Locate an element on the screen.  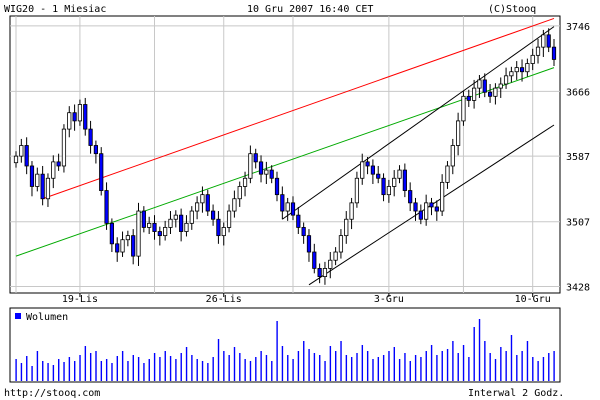
x-tick-label: 26-Lis is located at coordinates (224, 299).